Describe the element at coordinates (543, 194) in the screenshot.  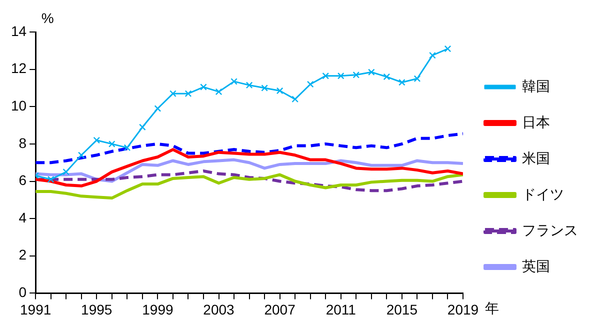
I see `legend-label: ドイツ` at that location.